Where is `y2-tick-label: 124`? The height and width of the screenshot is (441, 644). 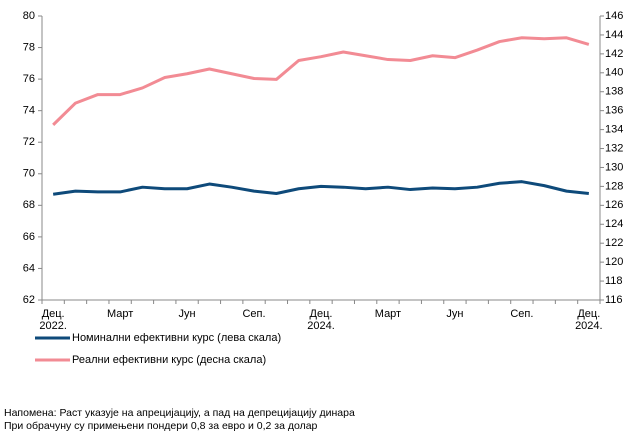 y2-tick-label: 124 is located at coordinates (614, 224).